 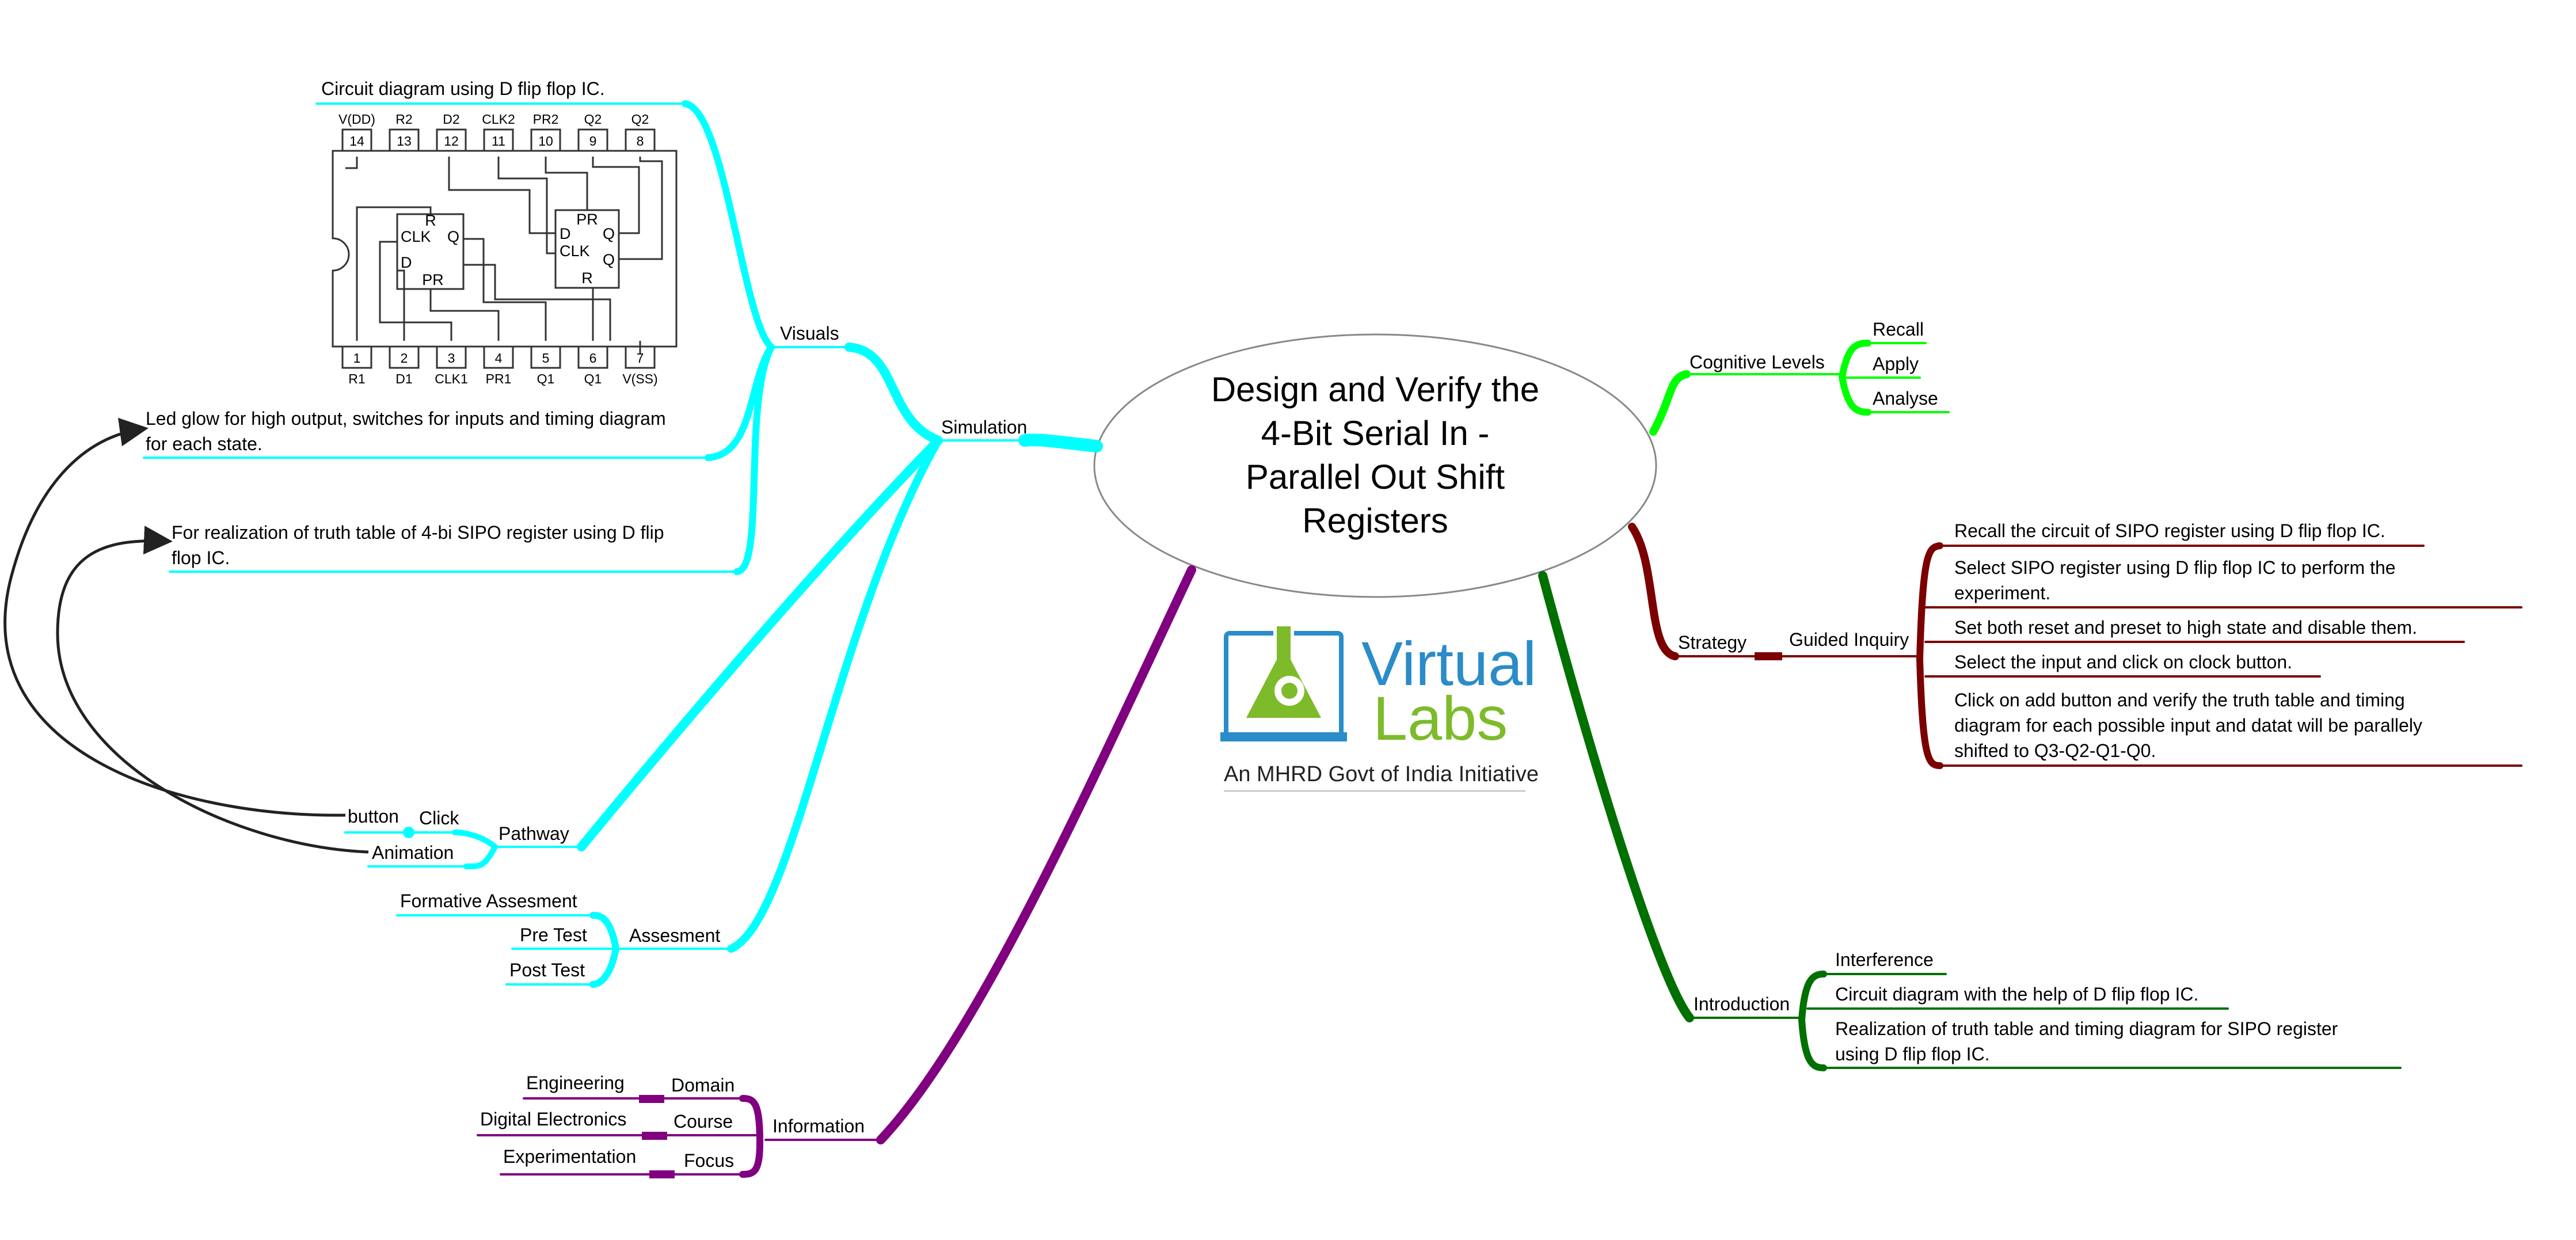 I want to click on svg-text: V(DD), so click(x=357, y=120).